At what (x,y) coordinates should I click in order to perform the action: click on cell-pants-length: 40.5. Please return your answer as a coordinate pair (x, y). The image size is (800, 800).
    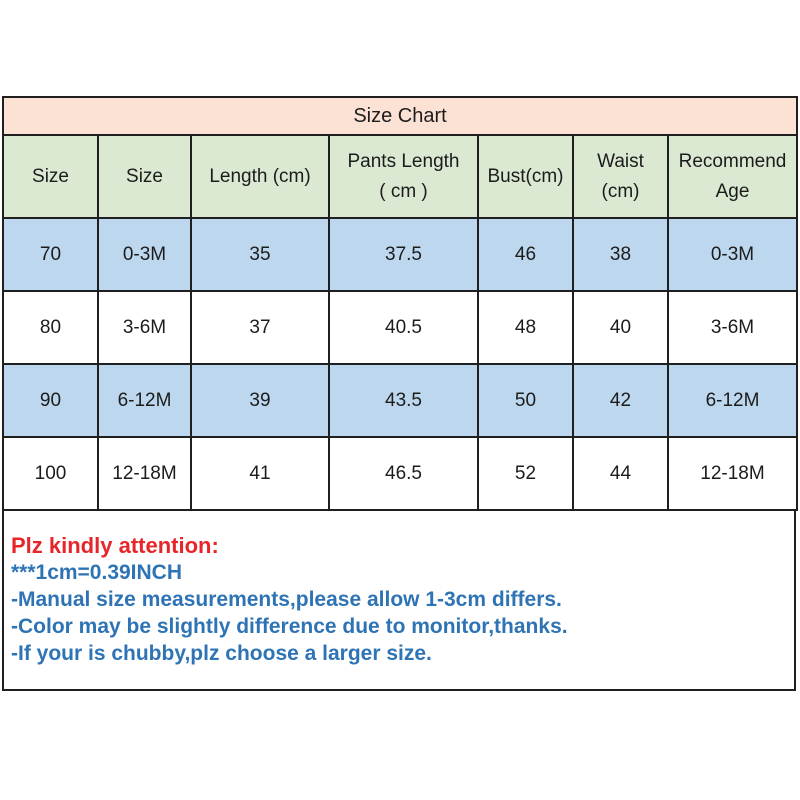
    Looking at the image, I should click on (403, 327).